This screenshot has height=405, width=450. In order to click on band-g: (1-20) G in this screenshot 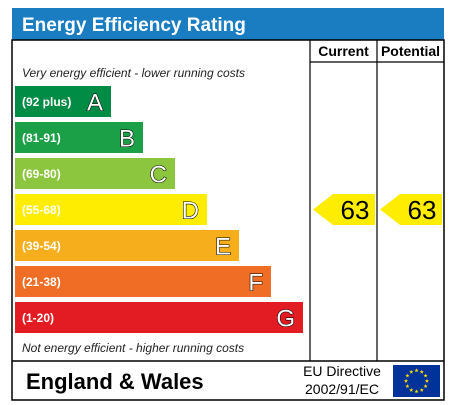, I will do `click(159, 317)`.